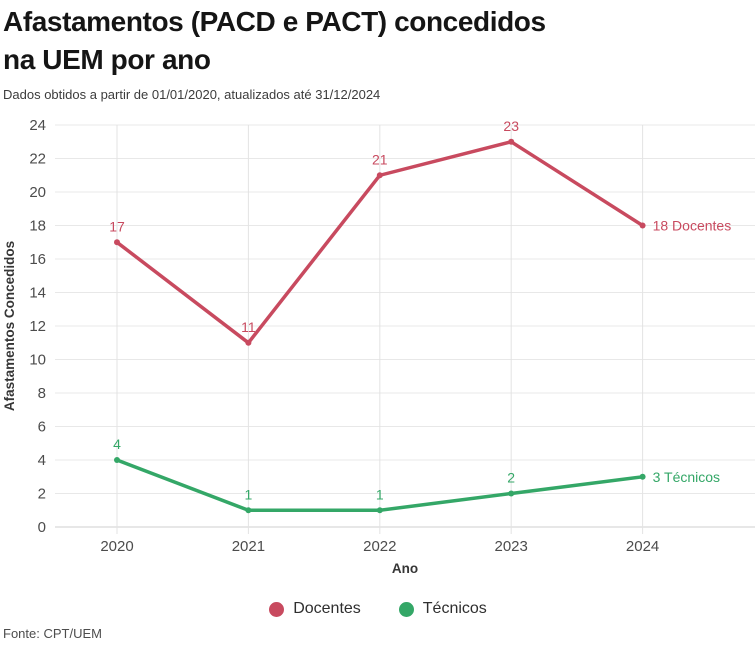  What do you see at coordinates (37, 259) in the screenshot?
I see `y-axis-tick-16: 16` at bounding box center [37, 259].